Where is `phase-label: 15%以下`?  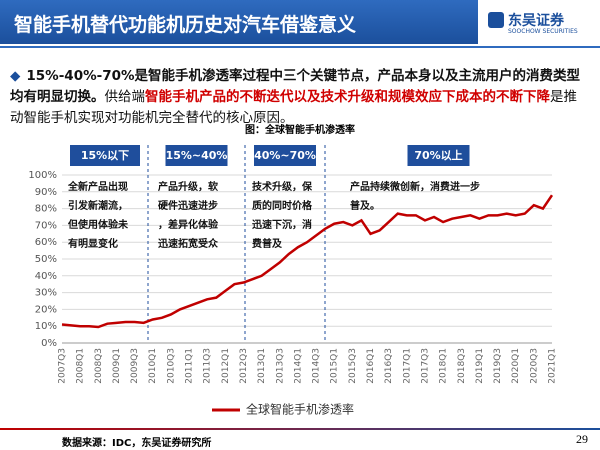 phase-label: 15%以下 is located at coordinates (105, 155).